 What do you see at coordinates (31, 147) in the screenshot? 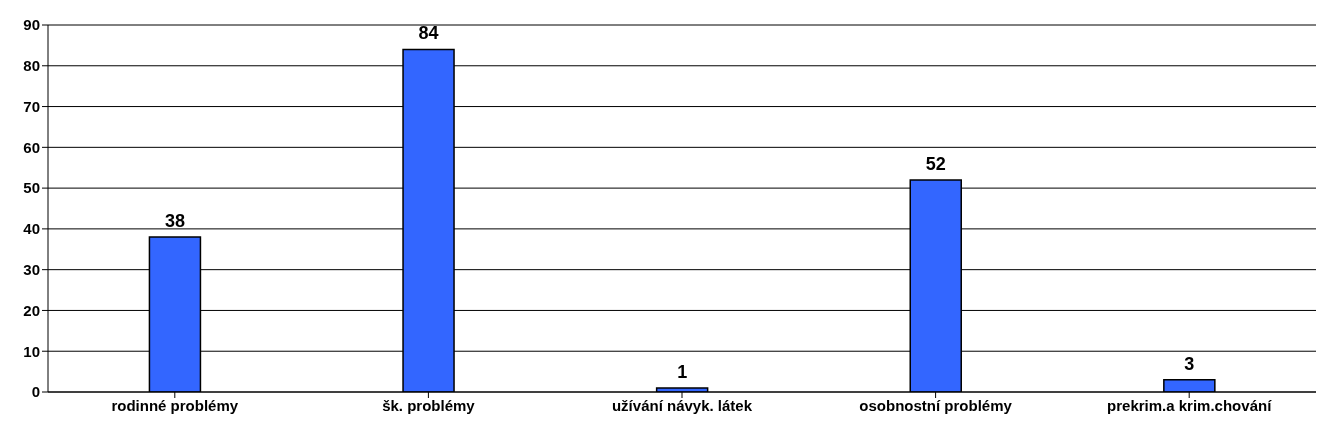
I see `y-tick-label: 60` at bounding box center [31, 147].